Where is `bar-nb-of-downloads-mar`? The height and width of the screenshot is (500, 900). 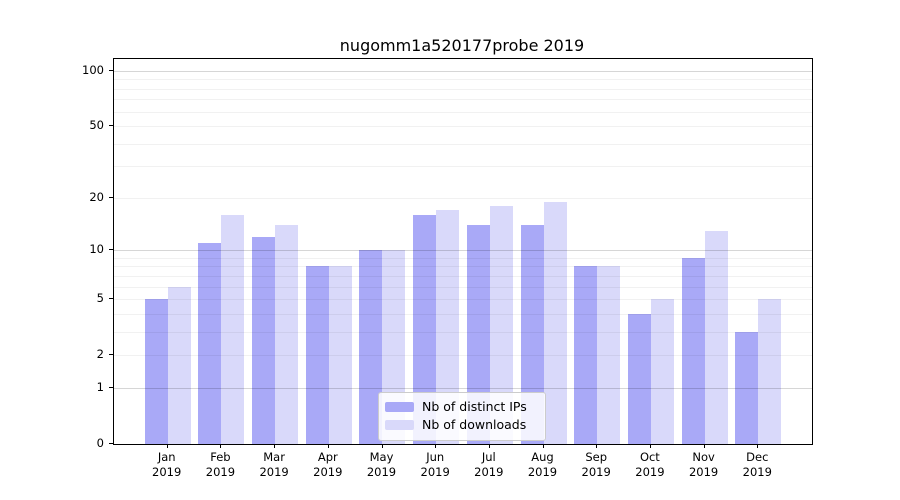
bar-nb-of-downloads-mar is located at coordinates (287, 334).